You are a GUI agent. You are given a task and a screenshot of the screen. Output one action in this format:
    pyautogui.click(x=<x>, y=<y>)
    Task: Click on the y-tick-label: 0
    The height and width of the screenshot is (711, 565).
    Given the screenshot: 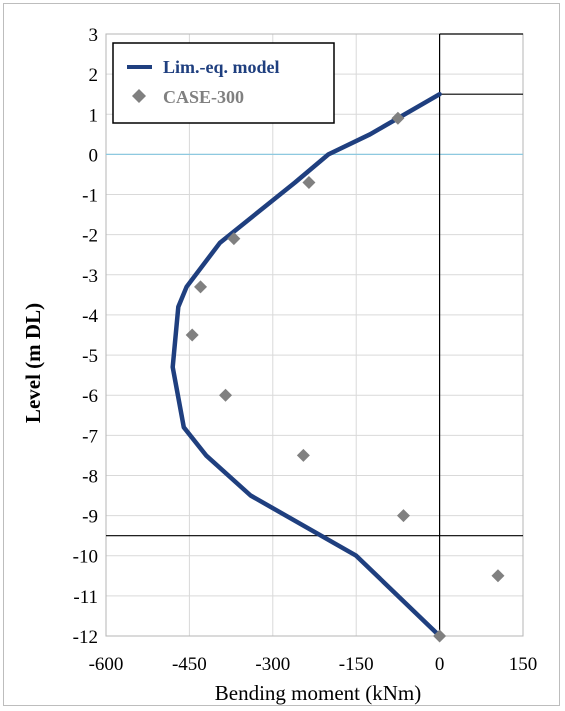 What is the action you would take?
    pyautogui.click(x=94, y=155)
    